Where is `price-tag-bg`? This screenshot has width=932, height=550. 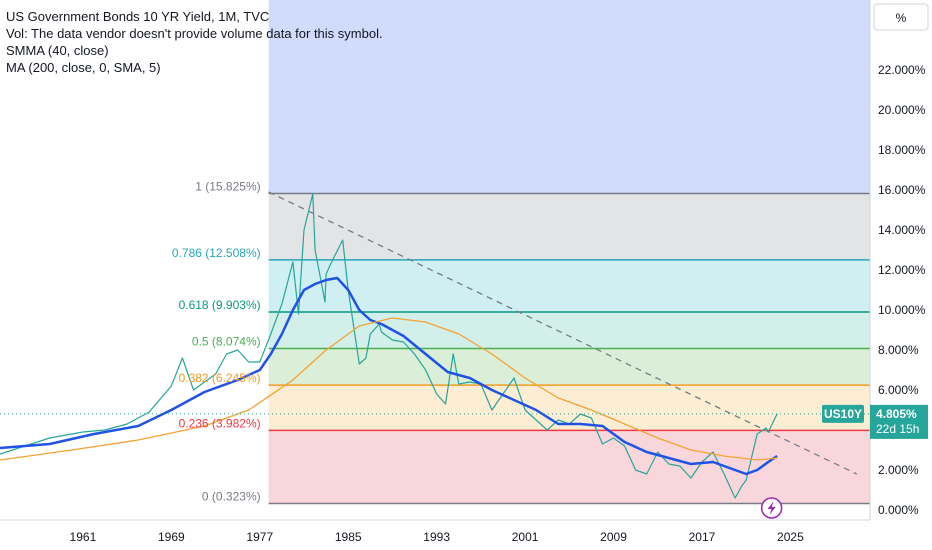
price-tag-bg is located at coordinates (899, 421).